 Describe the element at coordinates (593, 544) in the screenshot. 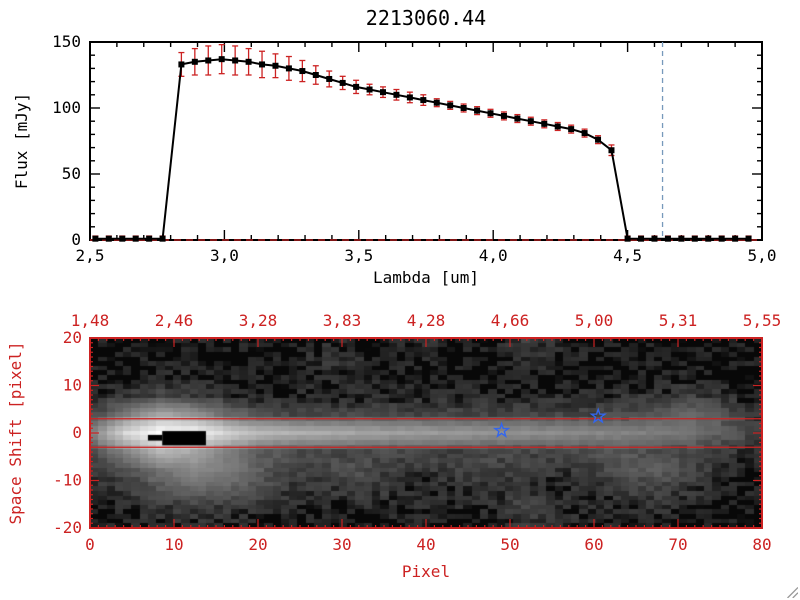

I see `svg-text: 60` at that location.